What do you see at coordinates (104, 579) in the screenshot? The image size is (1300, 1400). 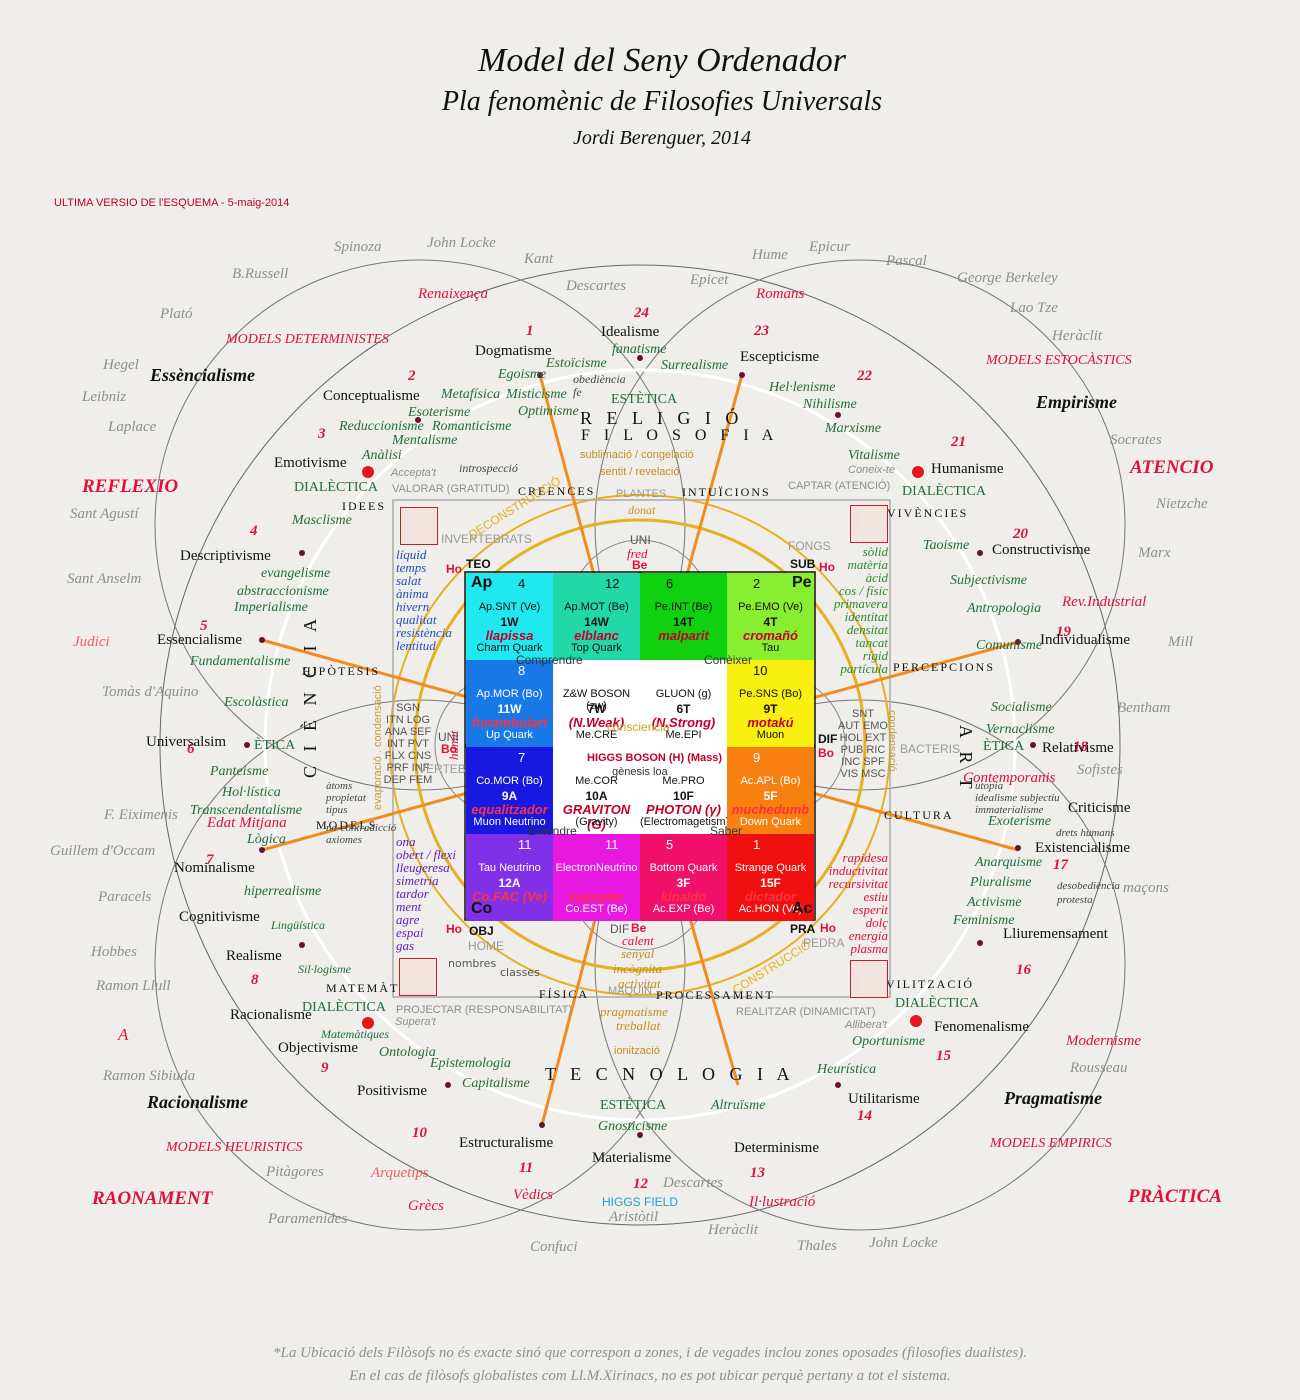 I see `philosopher: Sant Anselm` at bounding box center [104, 579].